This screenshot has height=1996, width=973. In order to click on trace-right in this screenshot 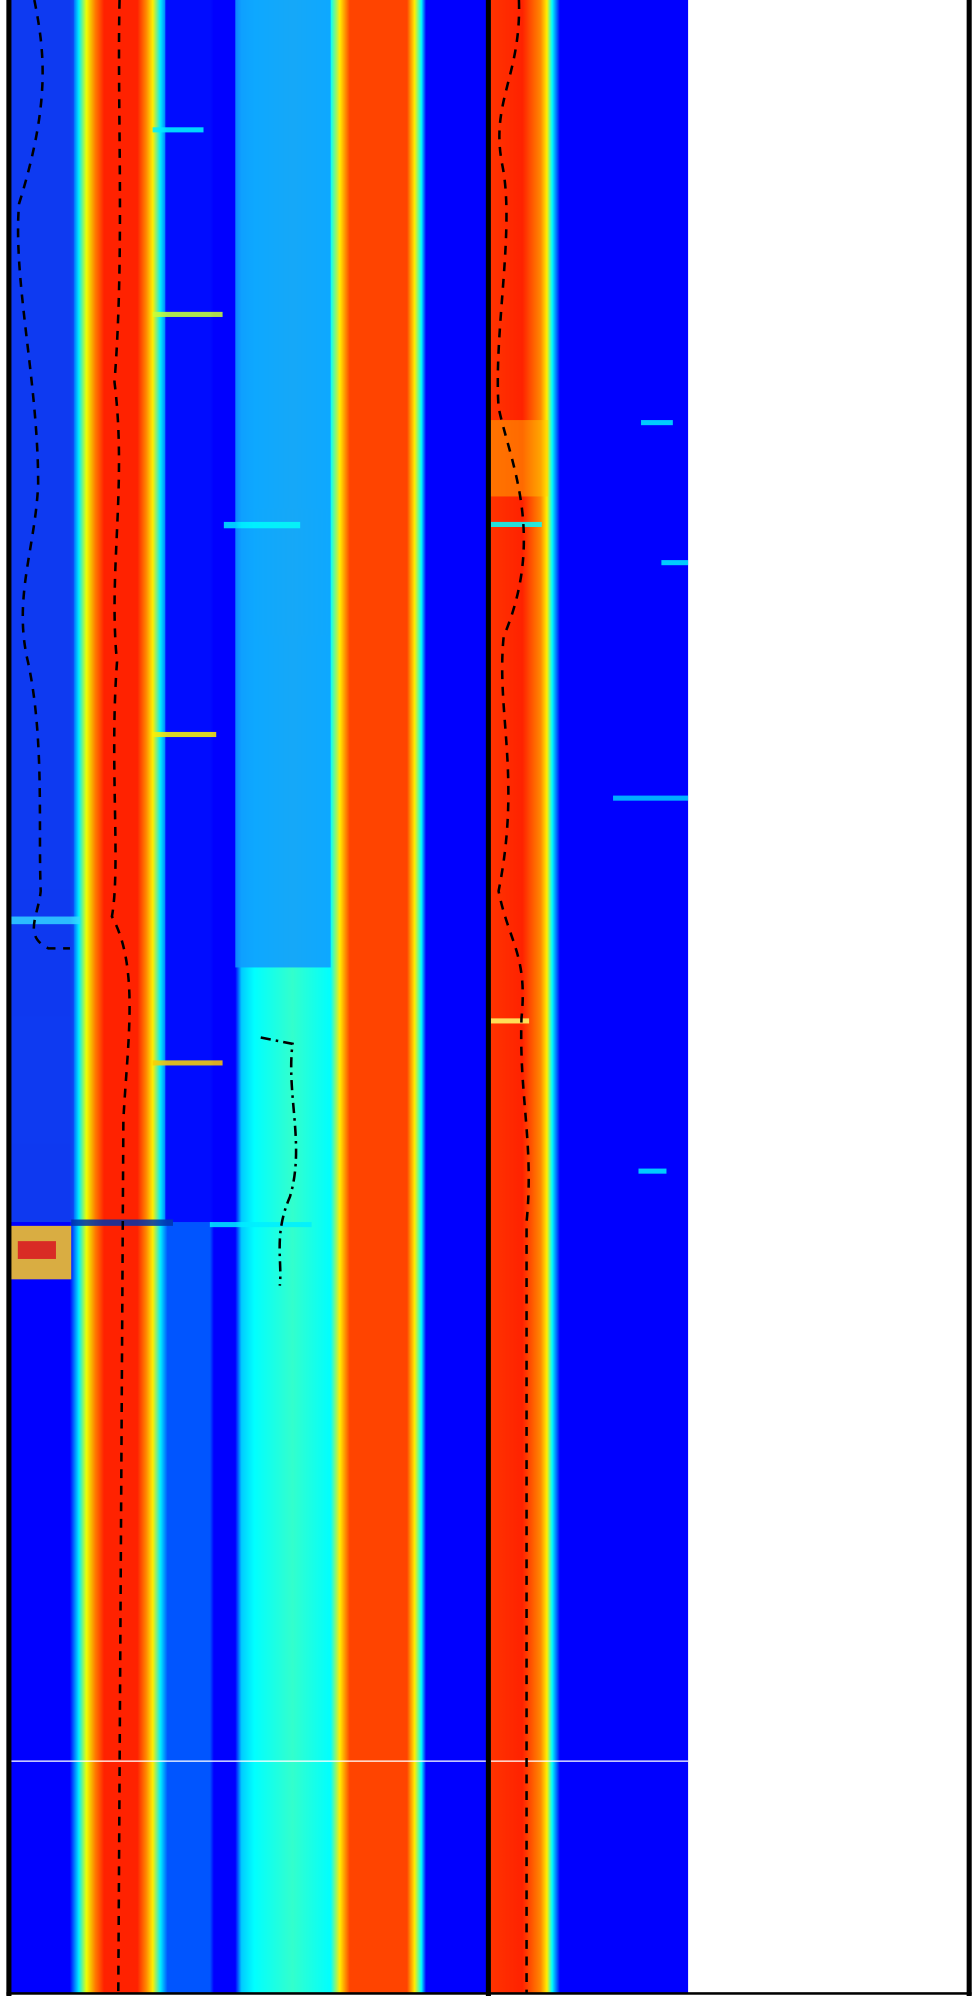, I will do `click(513, 997)`.